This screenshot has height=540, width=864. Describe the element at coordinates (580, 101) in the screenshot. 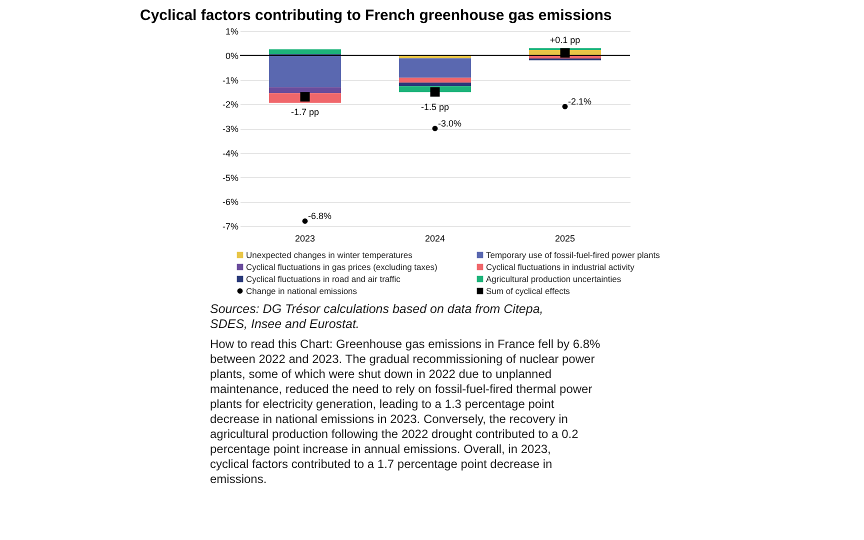

I see `data-label: -2.1%` at that location.